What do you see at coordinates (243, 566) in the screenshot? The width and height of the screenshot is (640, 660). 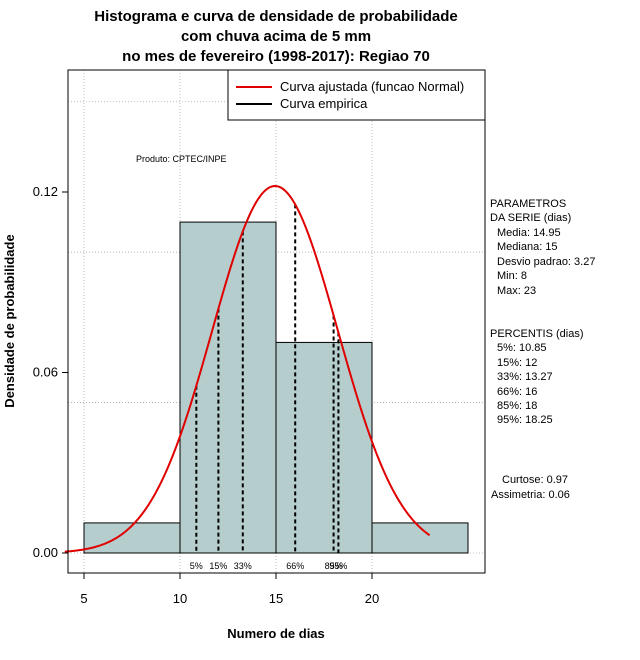 I see `percentile-label: 33%` at bounding box center [243, 566].